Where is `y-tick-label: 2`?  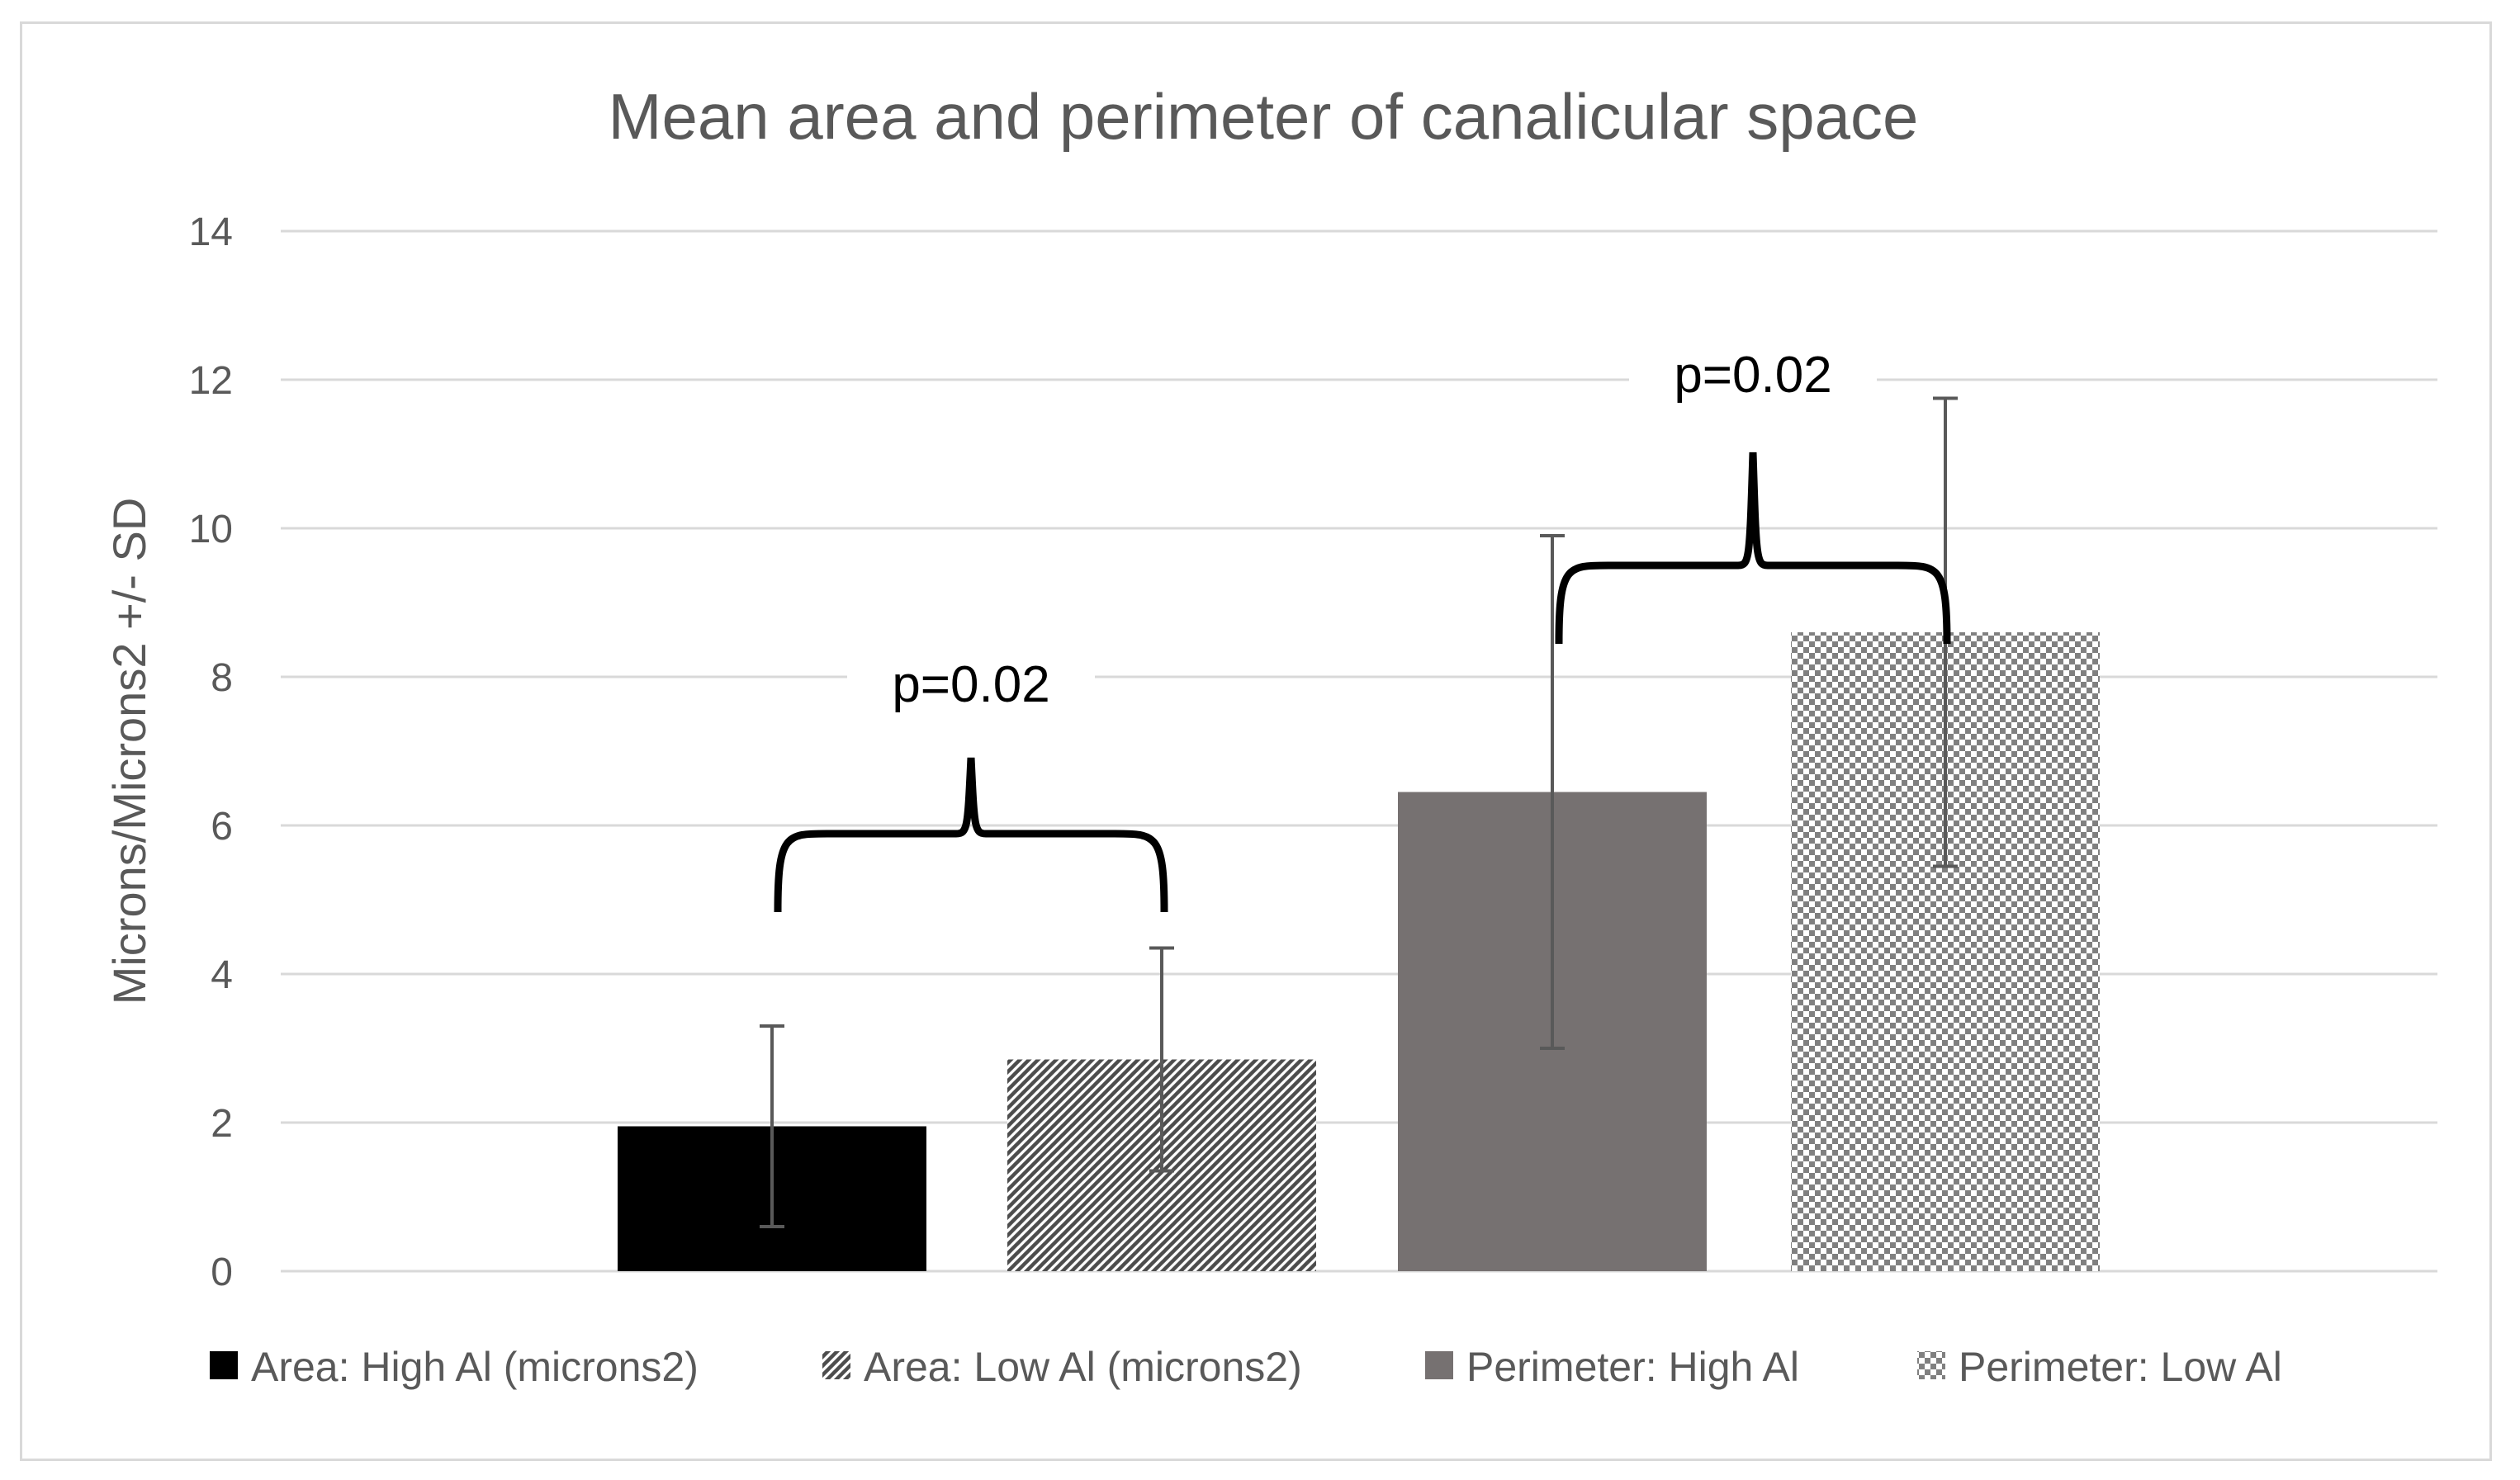
y-tick-label: 2 is located at coordinates (222, 1124).